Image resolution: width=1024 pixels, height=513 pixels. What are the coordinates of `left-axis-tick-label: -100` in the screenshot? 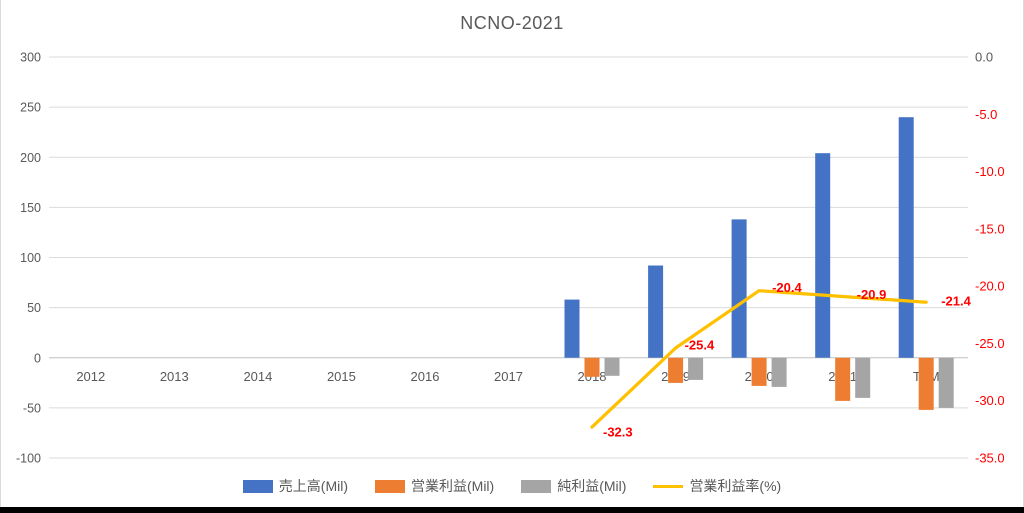 It's located at (28, 459).